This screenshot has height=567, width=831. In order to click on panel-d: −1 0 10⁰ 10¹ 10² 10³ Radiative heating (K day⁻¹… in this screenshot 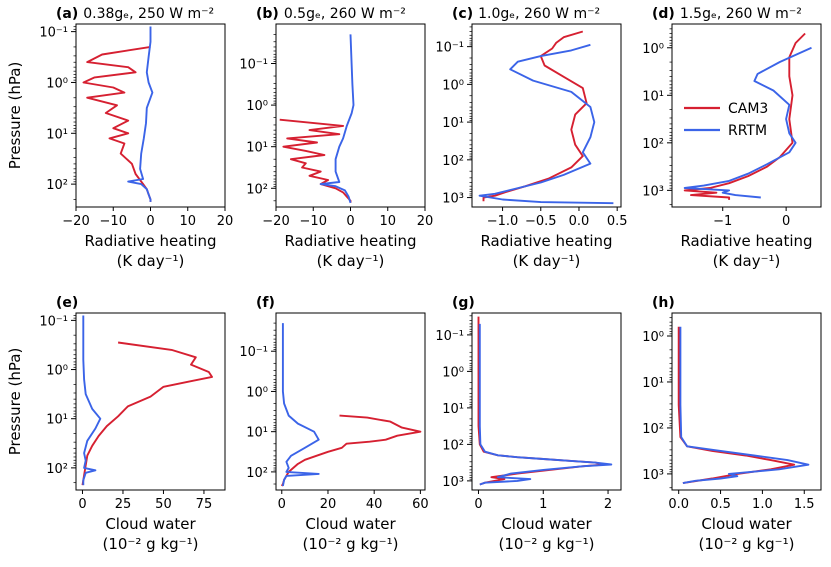, I will do `click(732, 138)`.